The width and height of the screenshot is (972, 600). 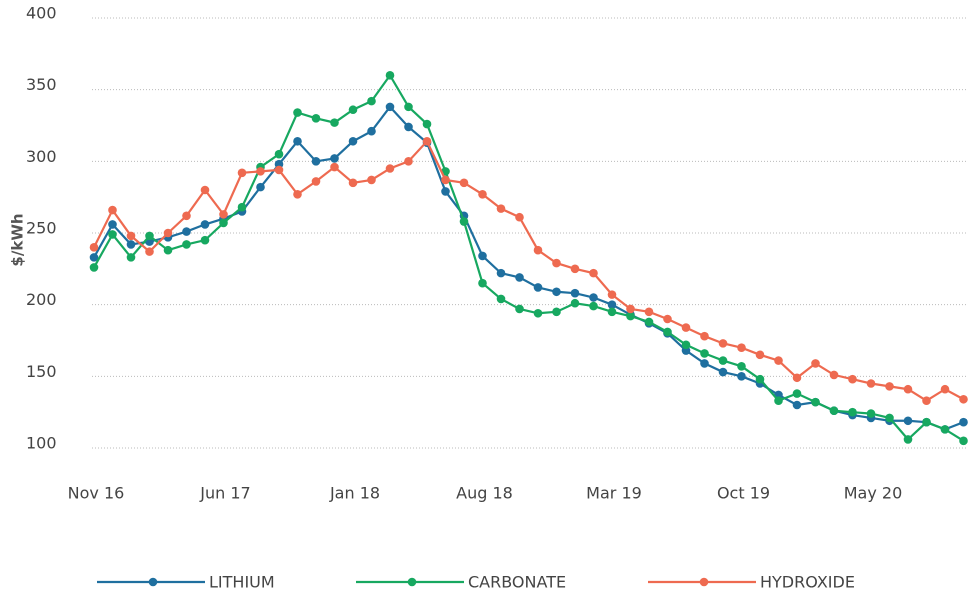 What do you see at coordinates (517, 582) in the screenshot?
I see `legend-label: CARBONATE` at bounding box center [517, 582].